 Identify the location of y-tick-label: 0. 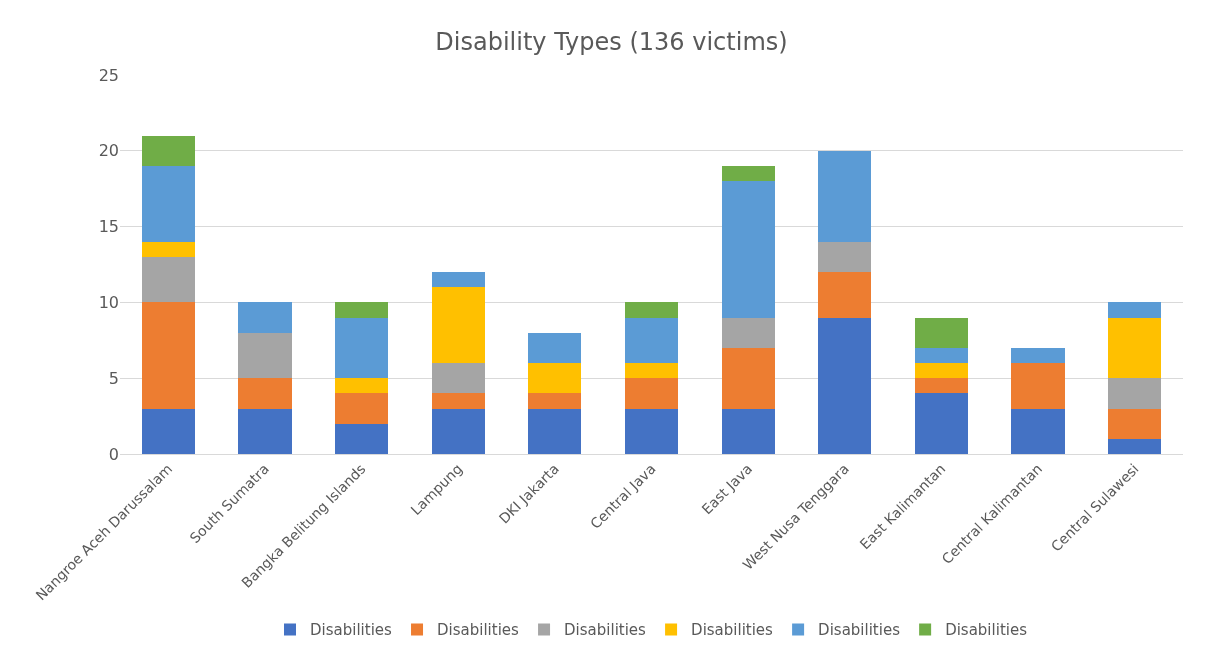
(113, 454).